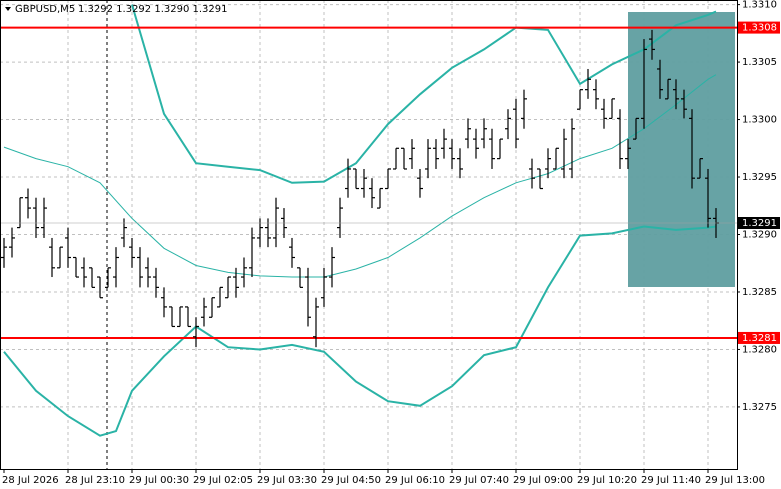 This screenshot has width=781, height=489. What do you see at coordinates (759, 292) in the screenshot?
I see `y-tick-label: 1.3285` at bounding box center [759, 292].